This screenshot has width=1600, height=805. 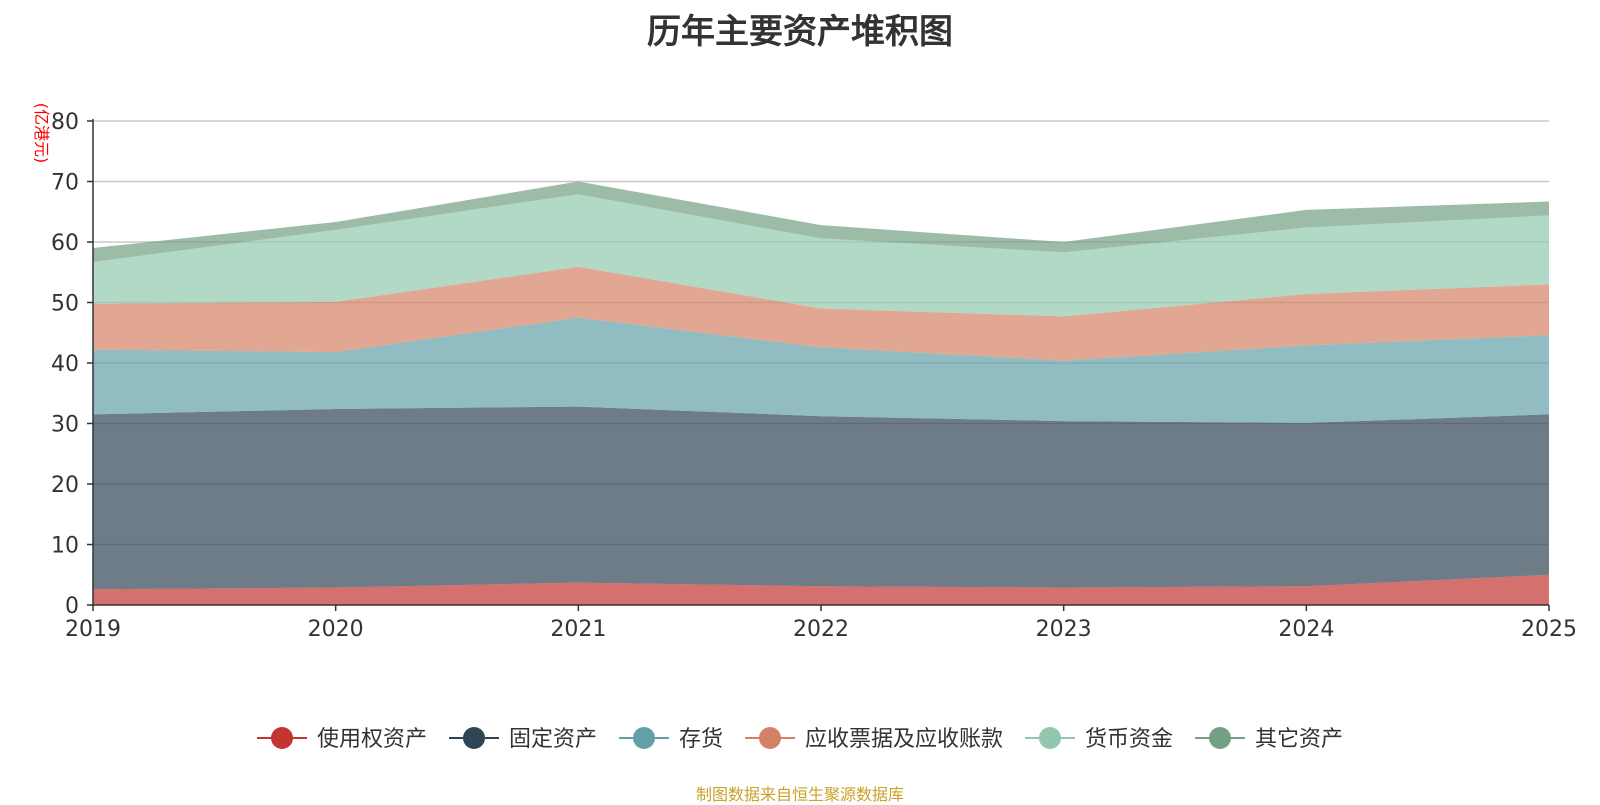 What do you see at coordinates (65, 183) in the screenshot?
I see `y-tick-label-70: 70` at bounding box center [65, 183].